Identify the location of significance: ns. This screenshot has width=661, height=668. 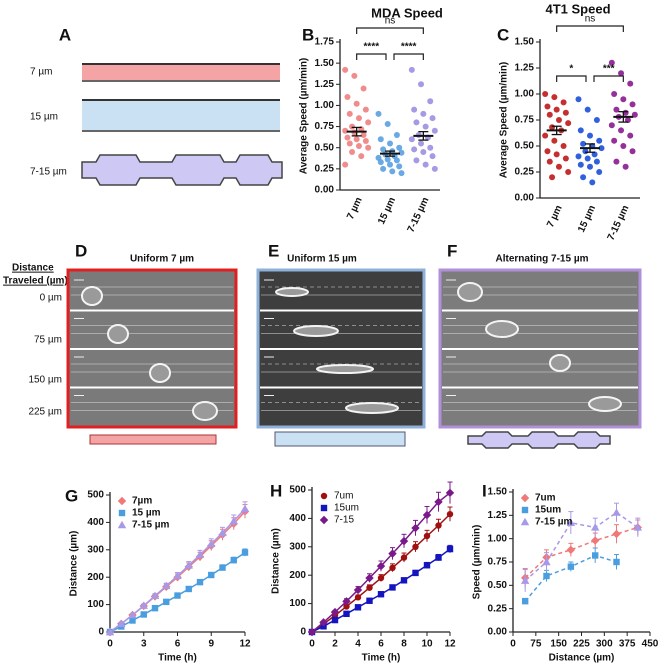
(390, 21).